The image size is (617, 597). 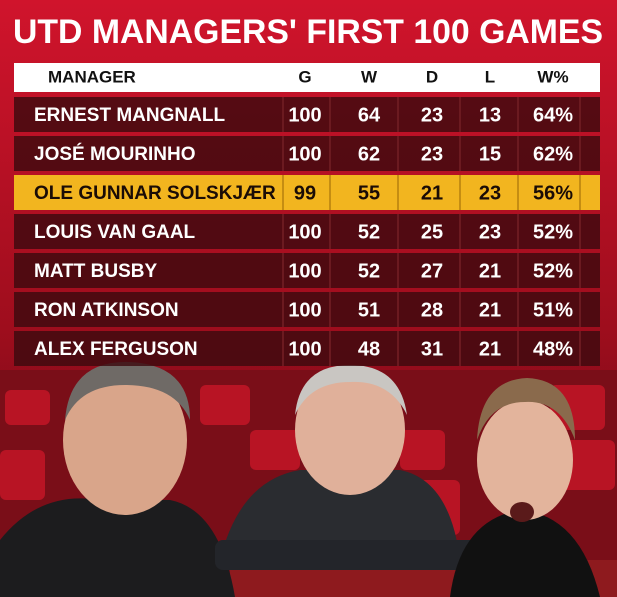 What do you see at coordinates (369, 115) in the screenshot?
I see `stat-cell: 64` at bounding box center [369, 115].